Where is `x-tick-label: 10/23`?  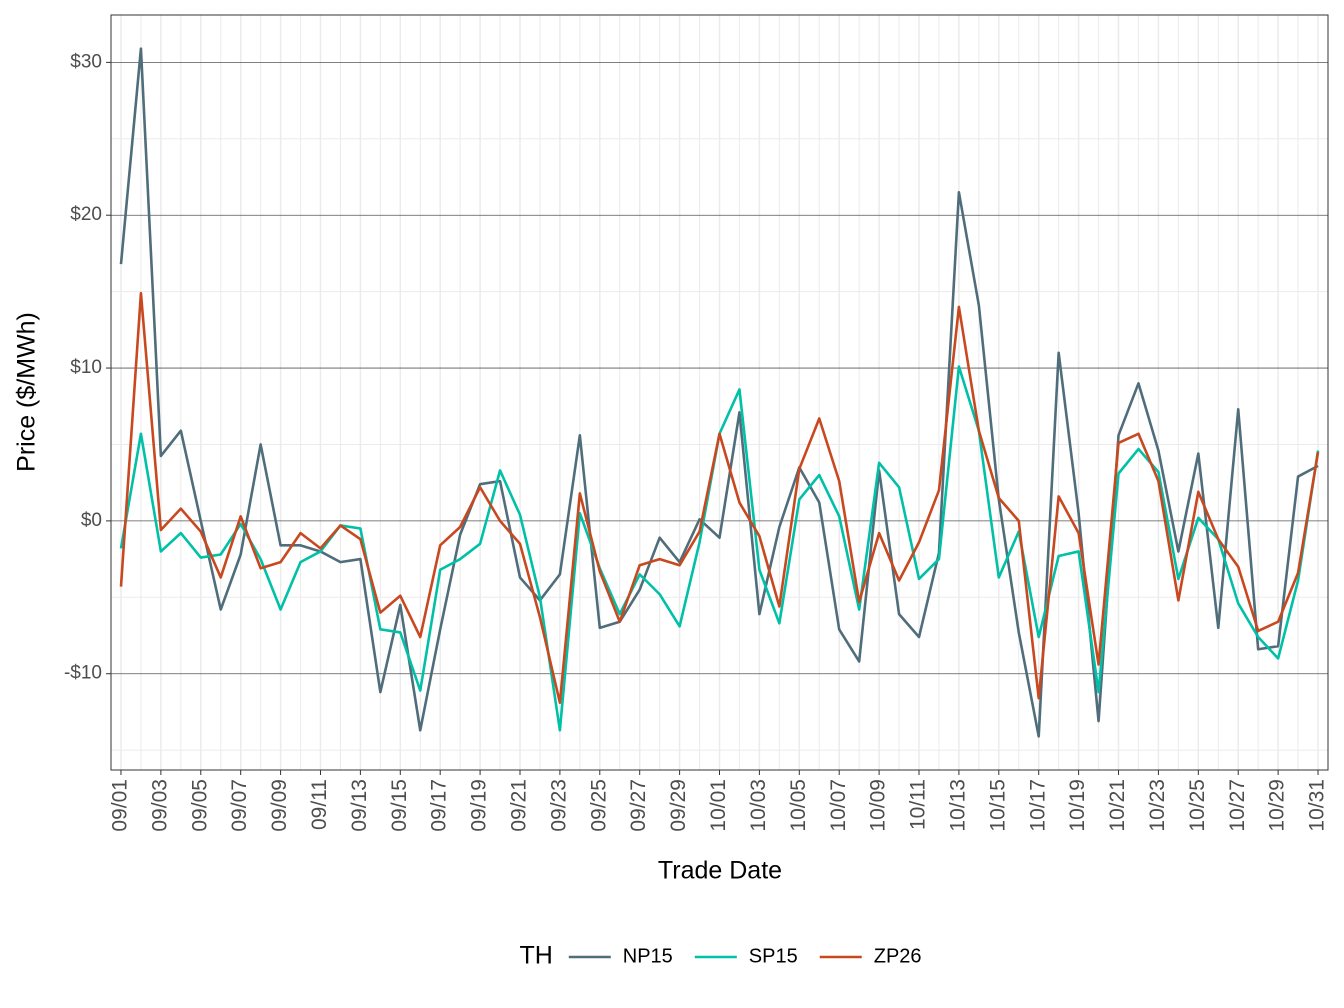
x-tick-label: 10/23 is located at coordinates (1157, 805).